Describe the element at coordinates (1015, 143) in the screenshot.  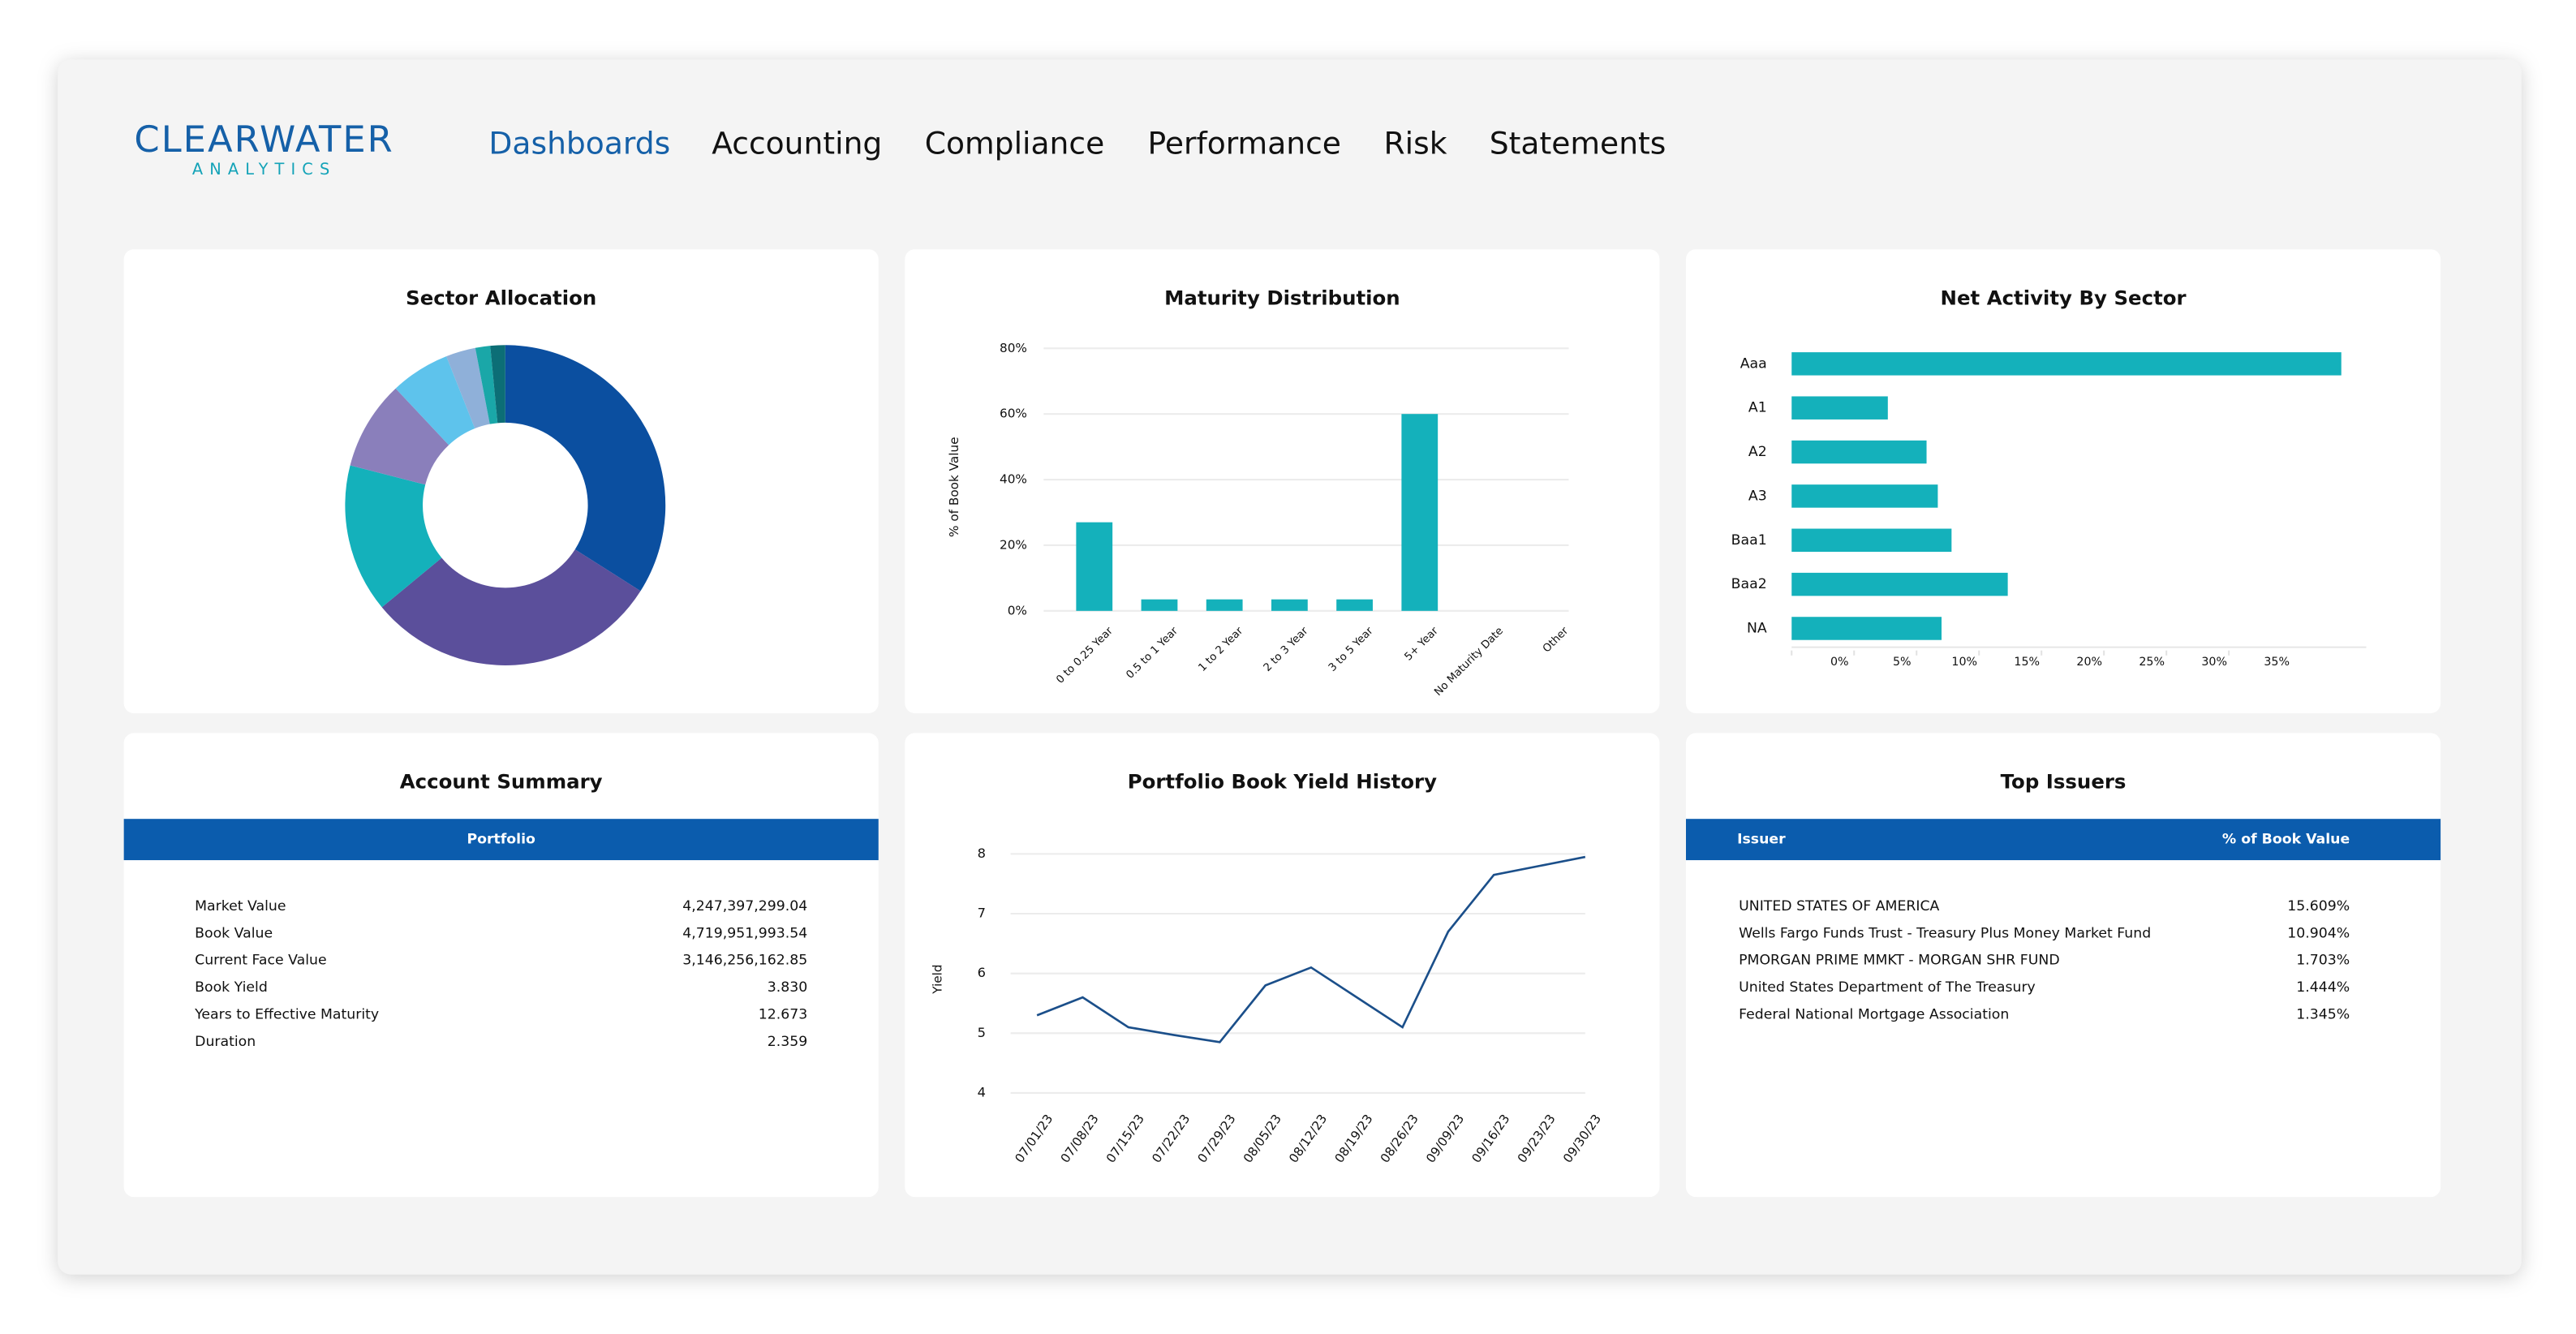
I see `nav-item: Compliance` at that location.